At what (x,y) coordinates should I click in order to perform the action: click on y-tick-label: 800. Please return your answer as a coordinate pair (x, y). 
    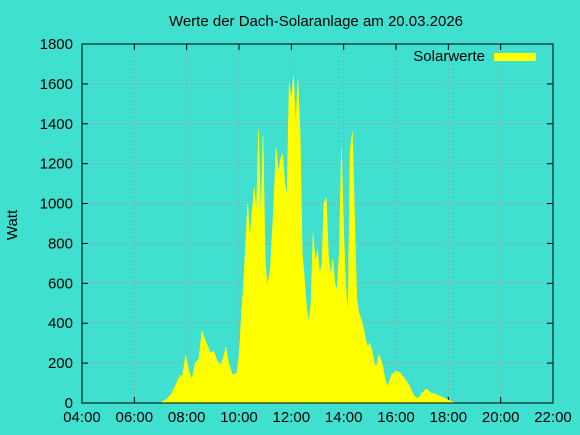
    Looking at the image, I should click on (60, 243).